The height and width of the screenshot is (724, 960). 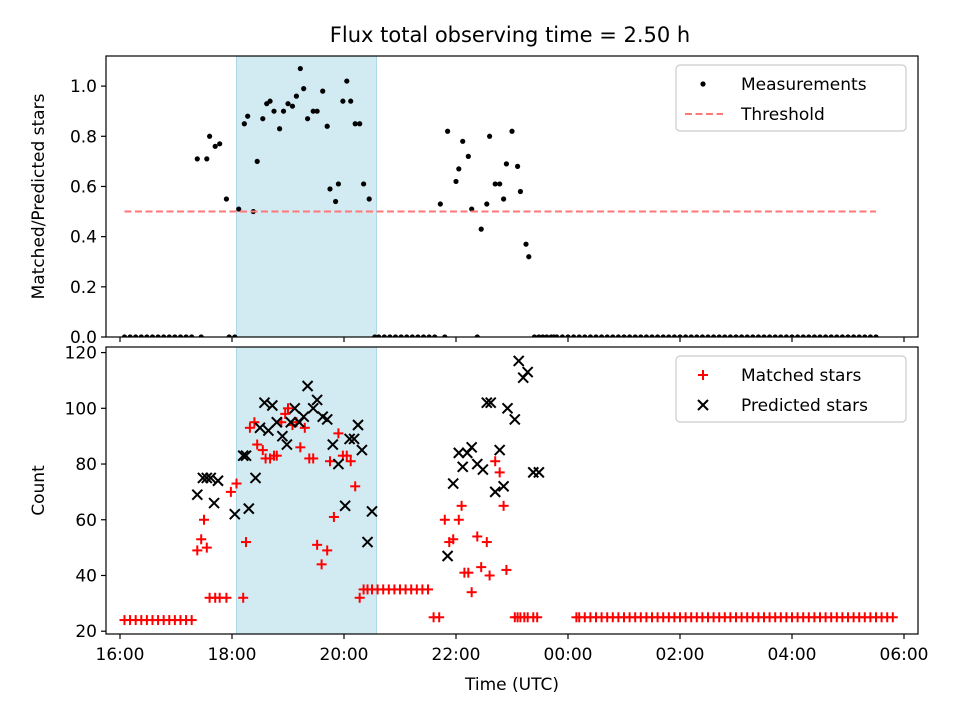 I want to click on x-tick-label: 04:00, so click(x=792, y=655).